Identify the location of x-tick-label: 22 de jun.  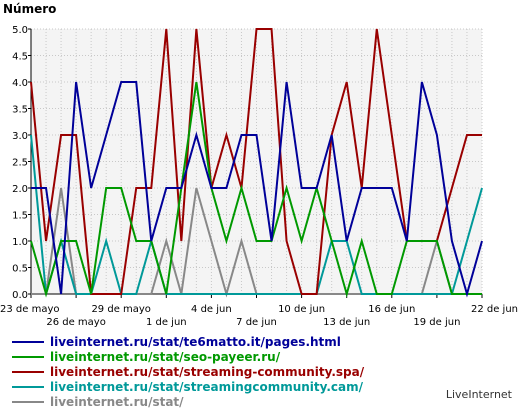
(494, 309).